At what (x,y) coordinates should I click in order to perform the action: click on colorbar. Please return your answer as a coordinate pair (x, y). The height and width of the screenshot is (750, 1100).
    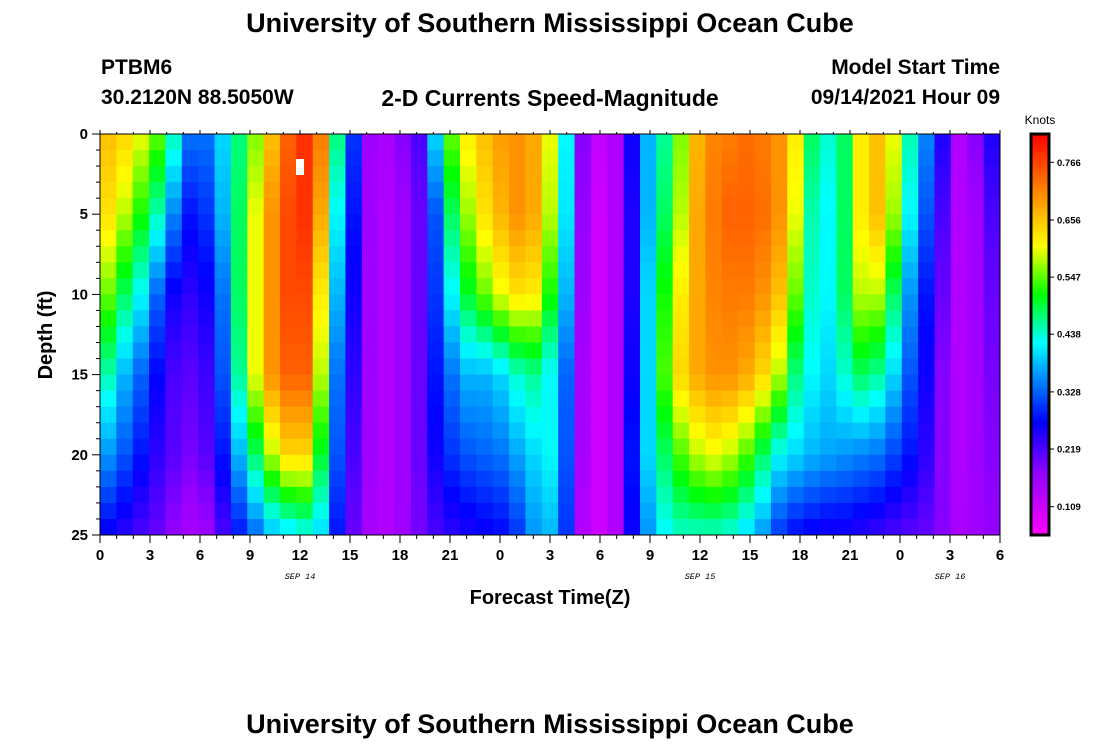
    Looking at the image, I should click on (1040, 334).